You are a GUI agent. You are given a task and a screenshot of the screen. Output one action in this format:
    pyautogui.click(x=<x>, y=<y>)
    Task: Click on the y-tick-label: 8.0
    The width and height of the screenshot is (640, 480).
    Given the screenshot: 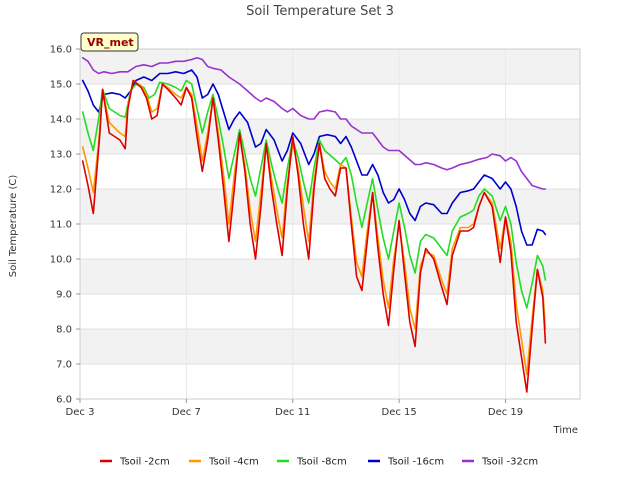 What is the action you would take?
    pyautogui.click(x=64, y=330)
    